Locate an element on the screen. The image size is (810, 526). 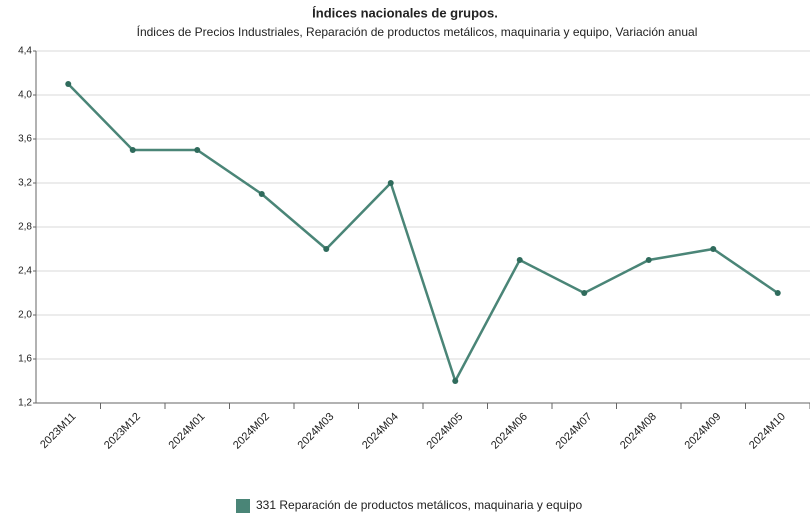
legend-swatch is located at coordinates (243, 506).